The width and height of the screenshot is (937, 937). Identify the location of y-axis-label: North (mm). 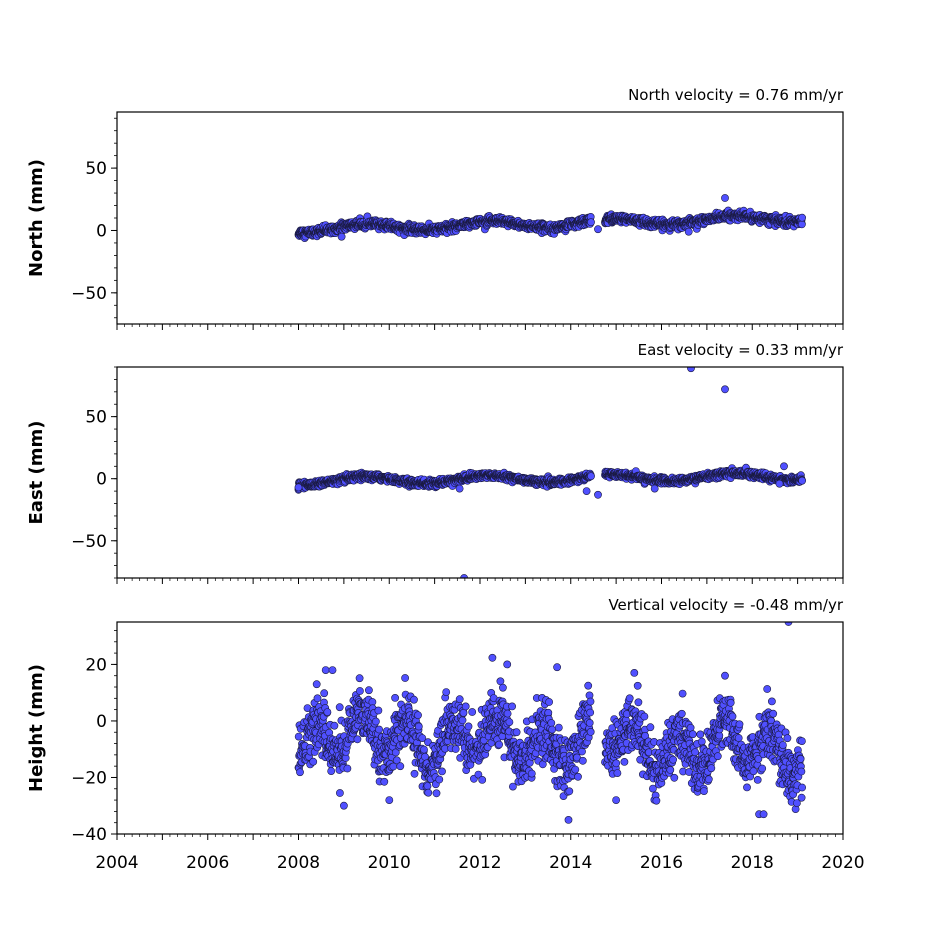
(36, 218).